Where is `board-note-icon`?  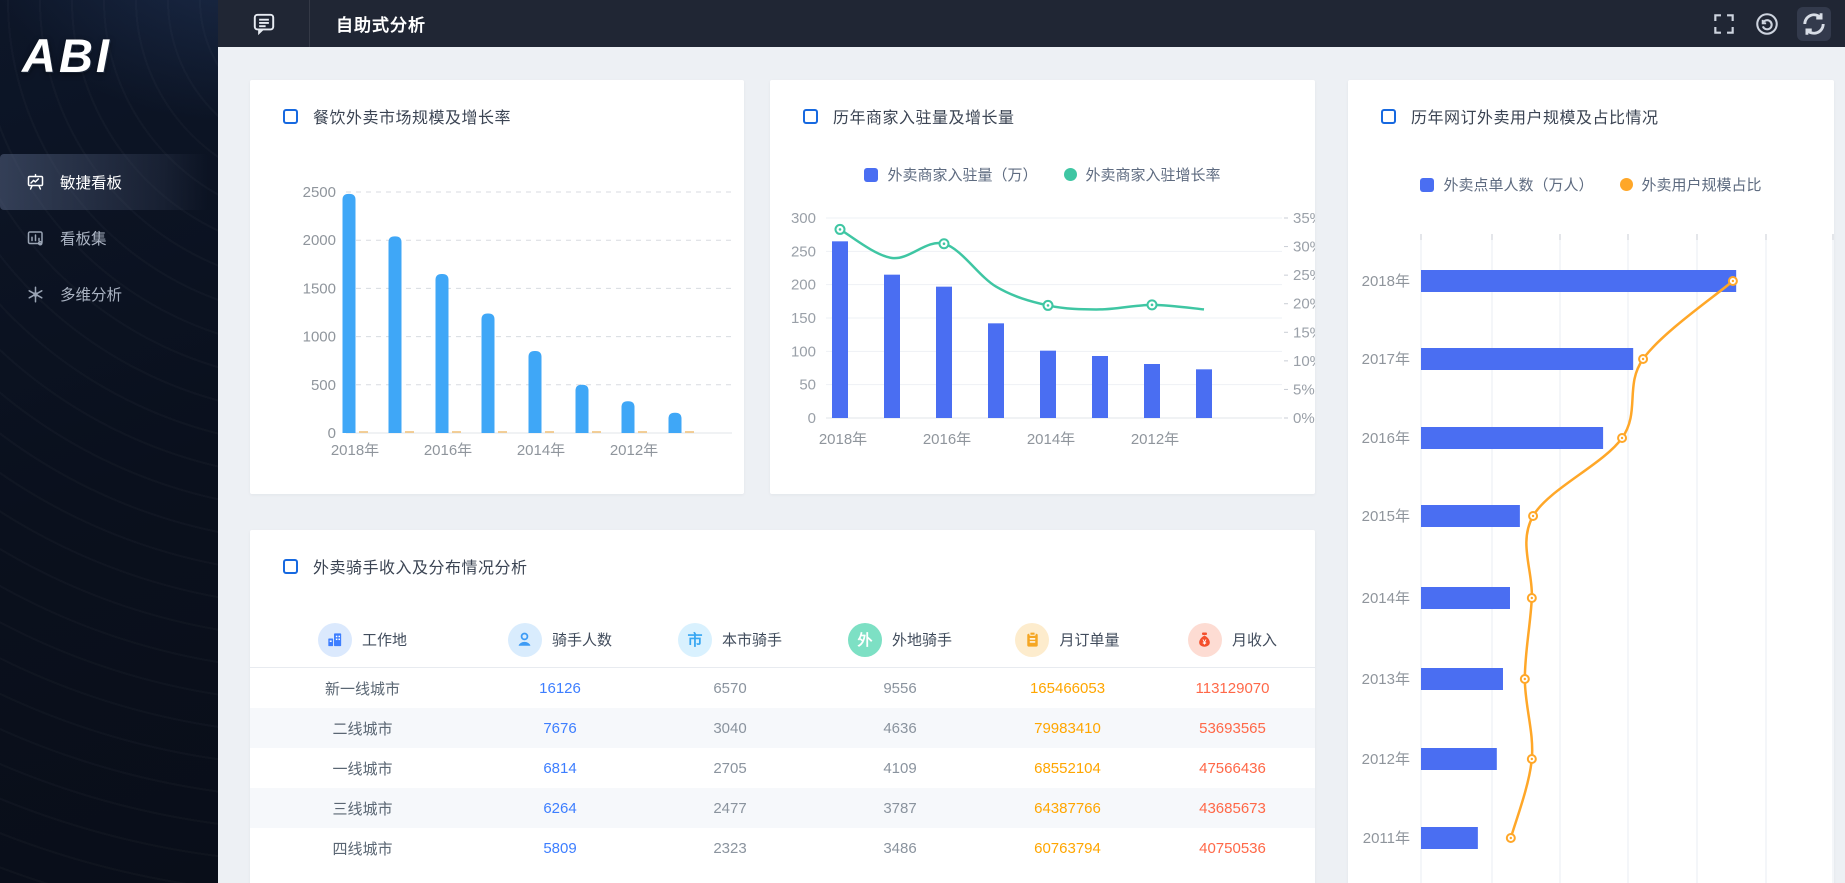 board-note-icon is located at coordinates (264, 24).